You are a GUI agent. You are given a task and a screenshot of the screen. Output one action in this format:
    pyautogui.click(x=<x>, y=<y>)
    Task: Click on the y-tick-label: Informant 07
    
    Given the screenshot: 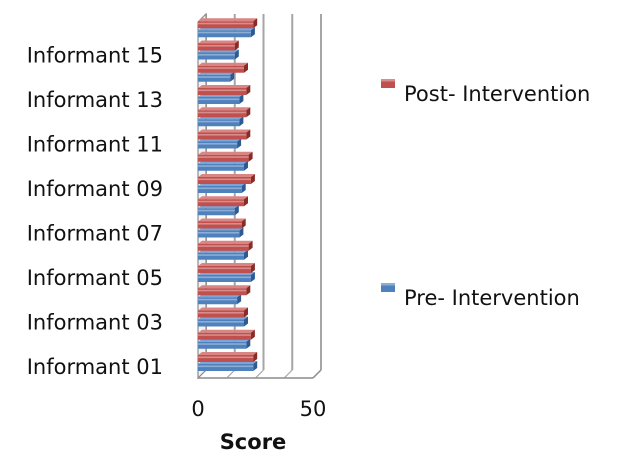 What is the action you would take?
    pyautogui.click(x=95, y=233)
    